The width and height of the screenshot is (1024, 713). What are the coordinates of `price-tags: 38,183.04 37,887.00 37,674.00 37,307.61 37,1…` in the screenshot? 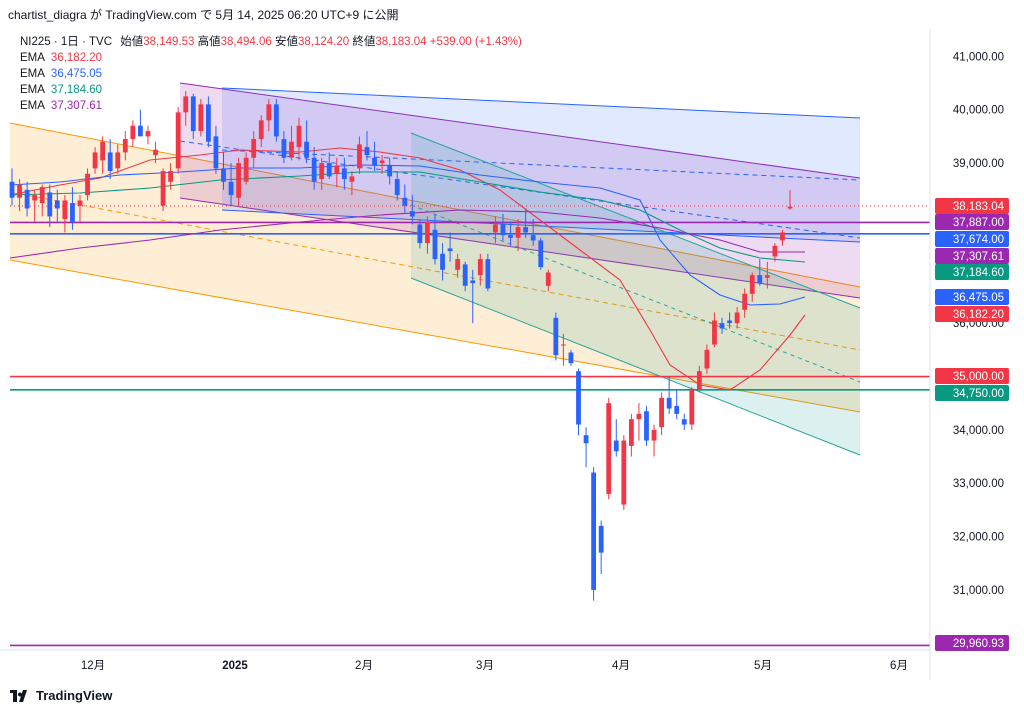 It's located at (972, 424).